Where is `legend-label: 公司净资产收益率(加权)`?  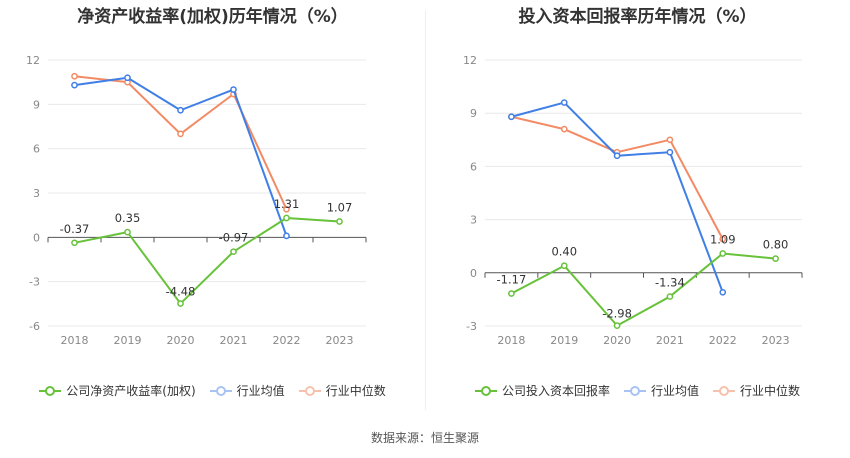 legend-label: 公司净资产收益率(加权) is located at coordinates (131, 391).